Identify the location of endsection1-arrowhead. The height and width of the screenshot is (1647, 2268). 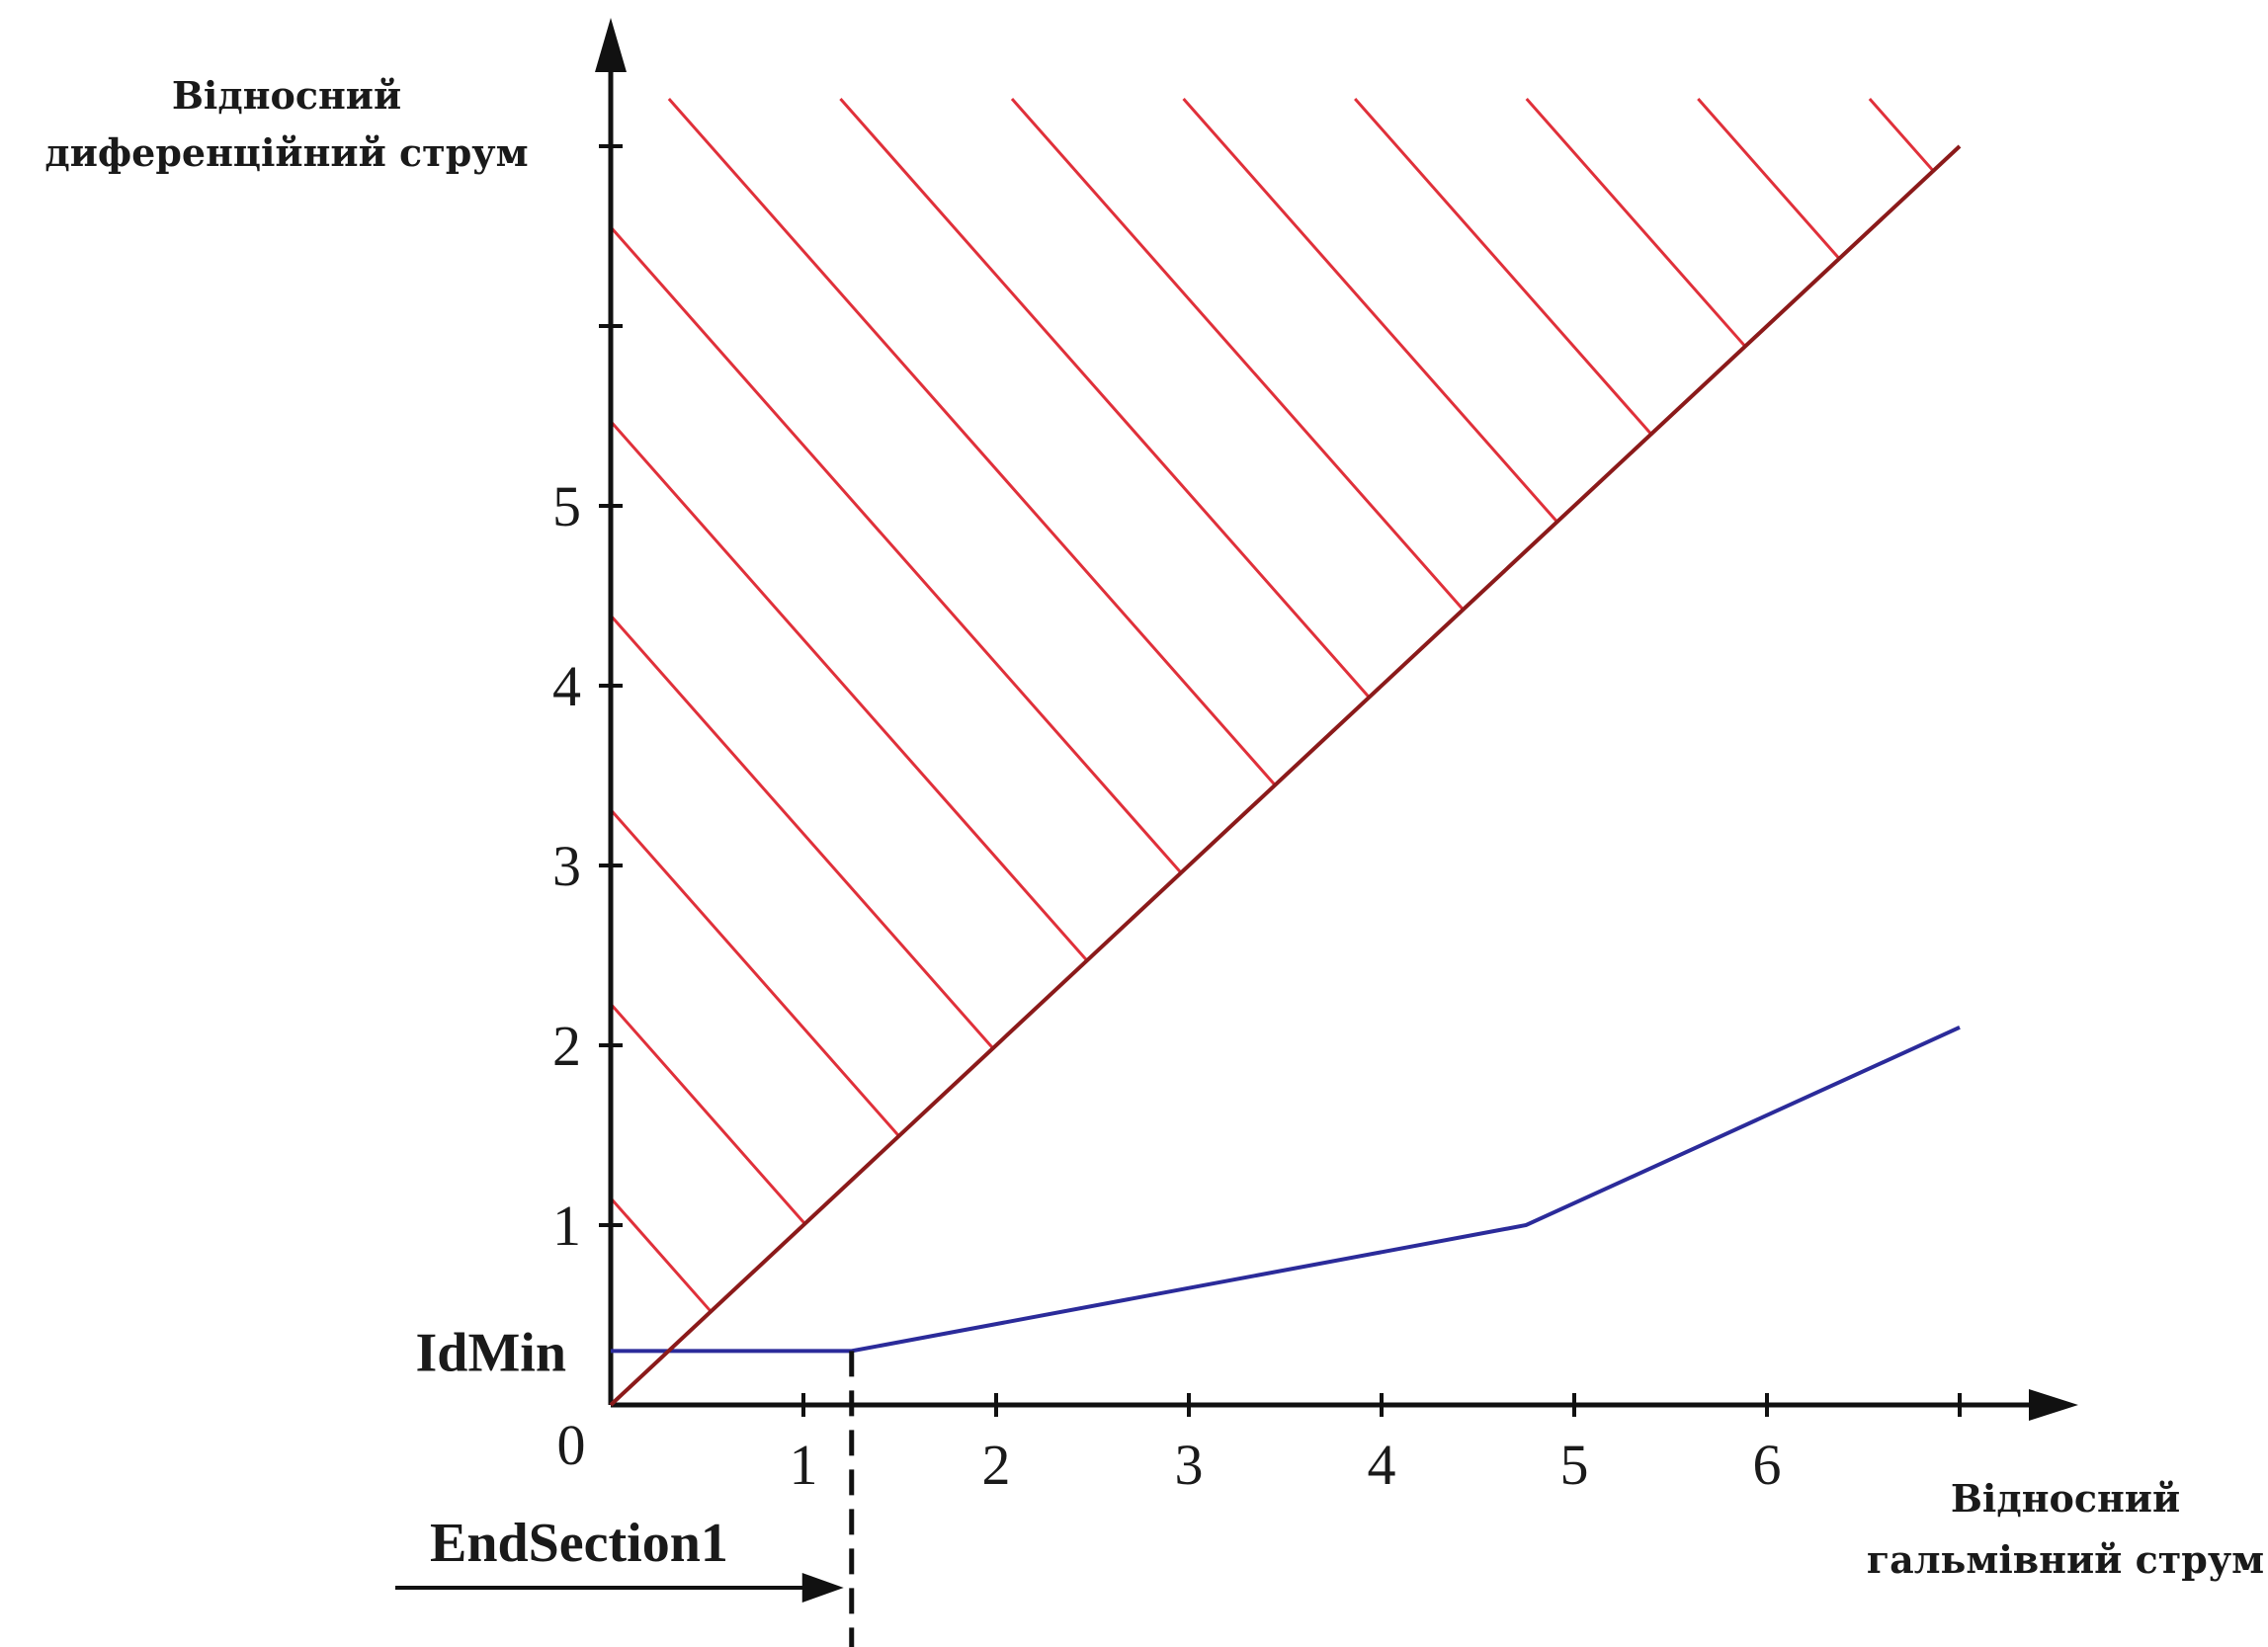
(822, 1588).